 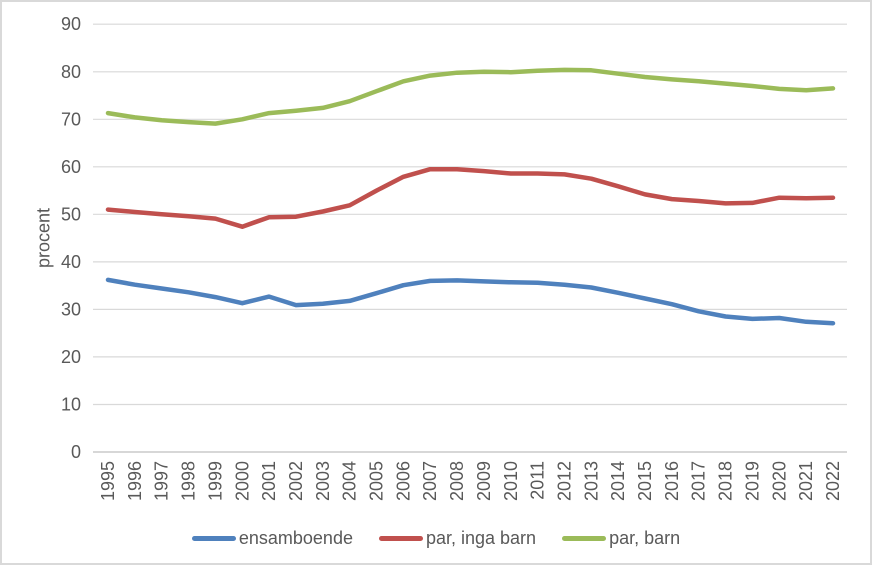 I want to click on x-tick-label: 2000, so click(x=242, y=481).